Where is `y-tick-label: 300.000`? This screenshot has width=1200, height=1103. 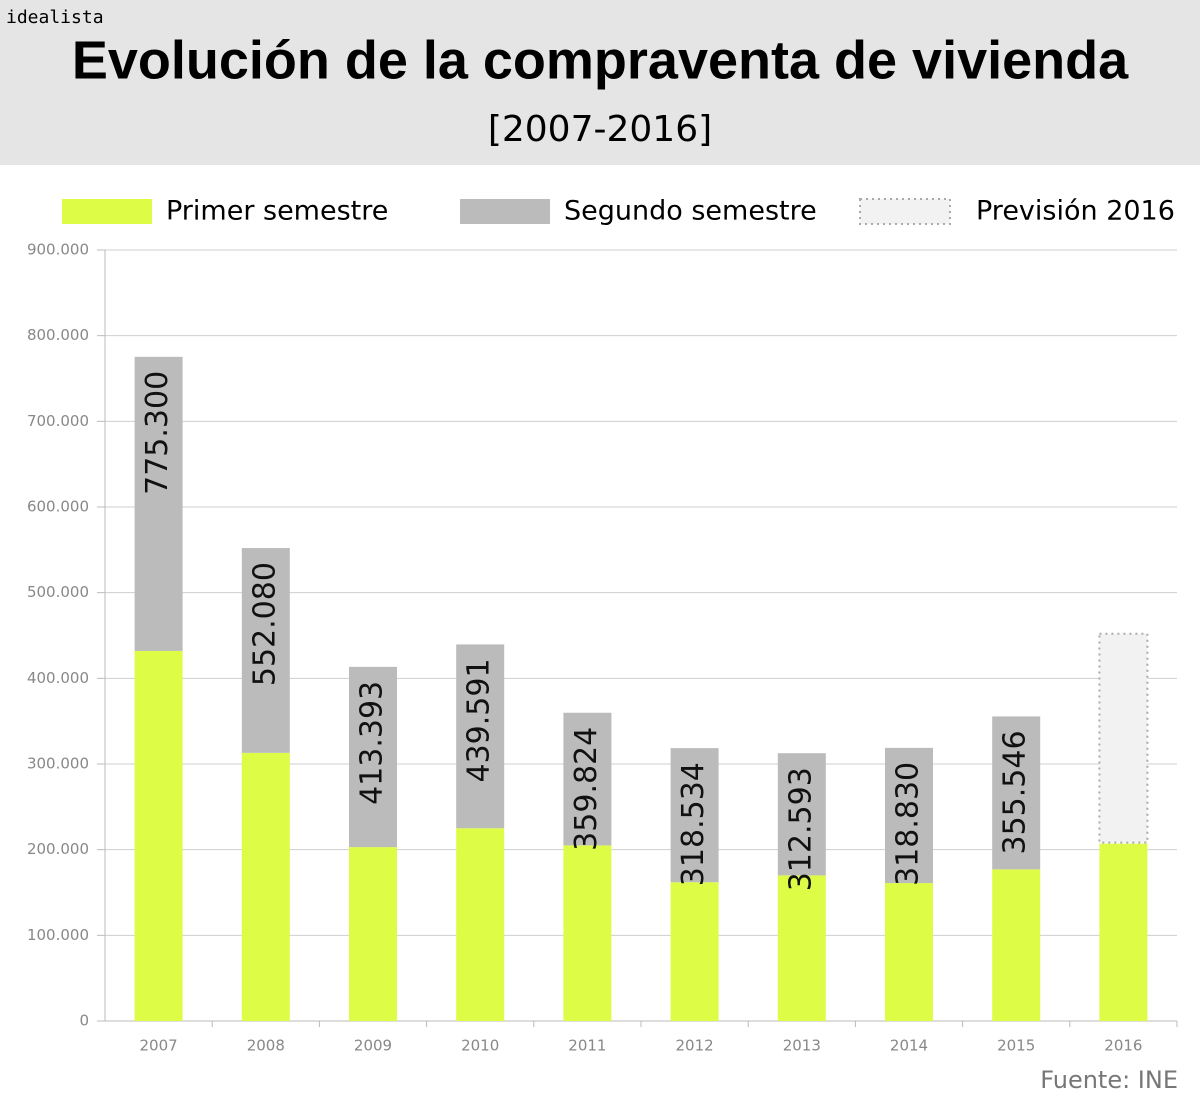 y-tick-label: 300.000 is located at coordinates (58, 764).